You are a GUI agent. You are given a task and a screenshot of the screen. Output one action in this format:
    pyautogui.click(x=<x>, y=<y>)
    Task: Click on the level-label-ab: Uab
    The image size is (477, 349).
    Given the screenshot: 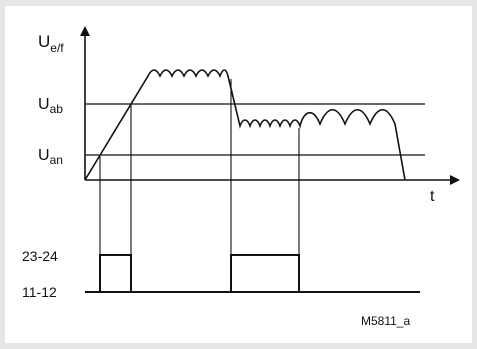 What is the action you would take?
    pyautogui.click(x=50, y=106)
    